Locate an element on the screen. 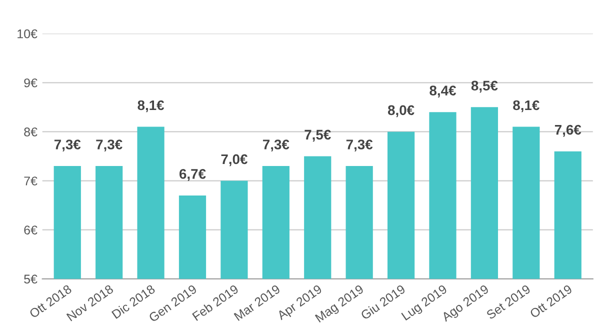  y-tick-label: 5€ is located at coordinates (31, 279).